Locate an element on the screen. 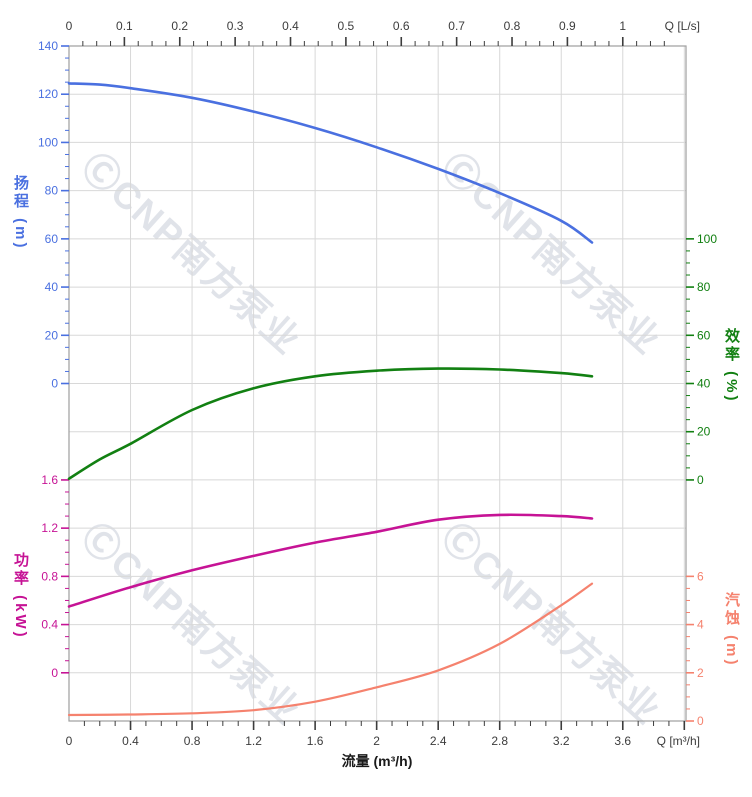  flow-tick-label: 2 is located at coordinates (376, 741).